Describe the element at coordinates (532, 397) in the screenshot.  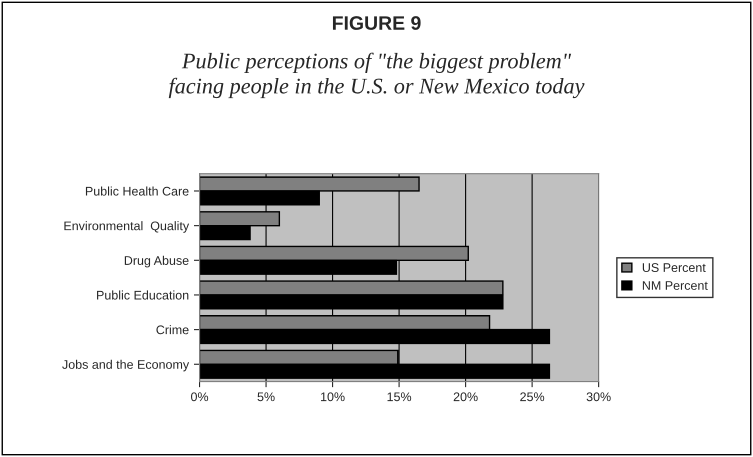
I see `x-tick-label: 25%` at that location.